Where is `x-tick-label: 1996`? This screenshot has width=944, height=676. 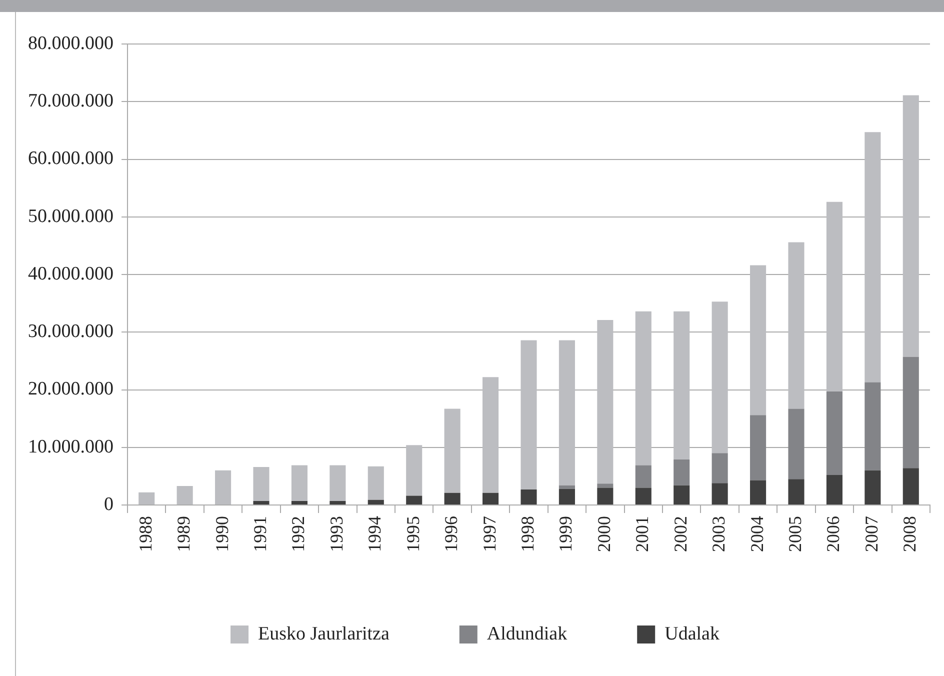
x-tick-label: 1996 is located at coordinates (451, 534).